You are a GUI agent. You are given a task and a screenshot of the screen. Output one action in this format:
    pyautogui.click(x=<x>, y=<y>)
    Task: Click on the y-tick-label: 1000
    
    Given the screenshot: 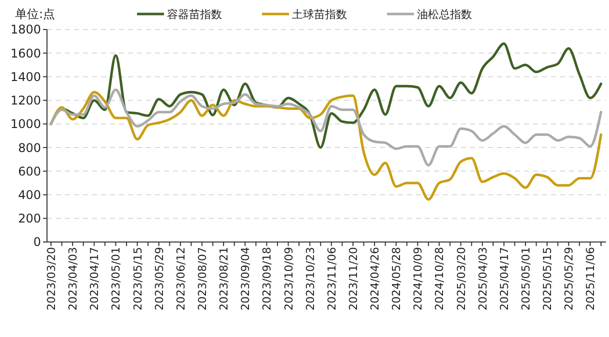 What is the action you would take?
    pyautogui.click(x=25, y=124)
    